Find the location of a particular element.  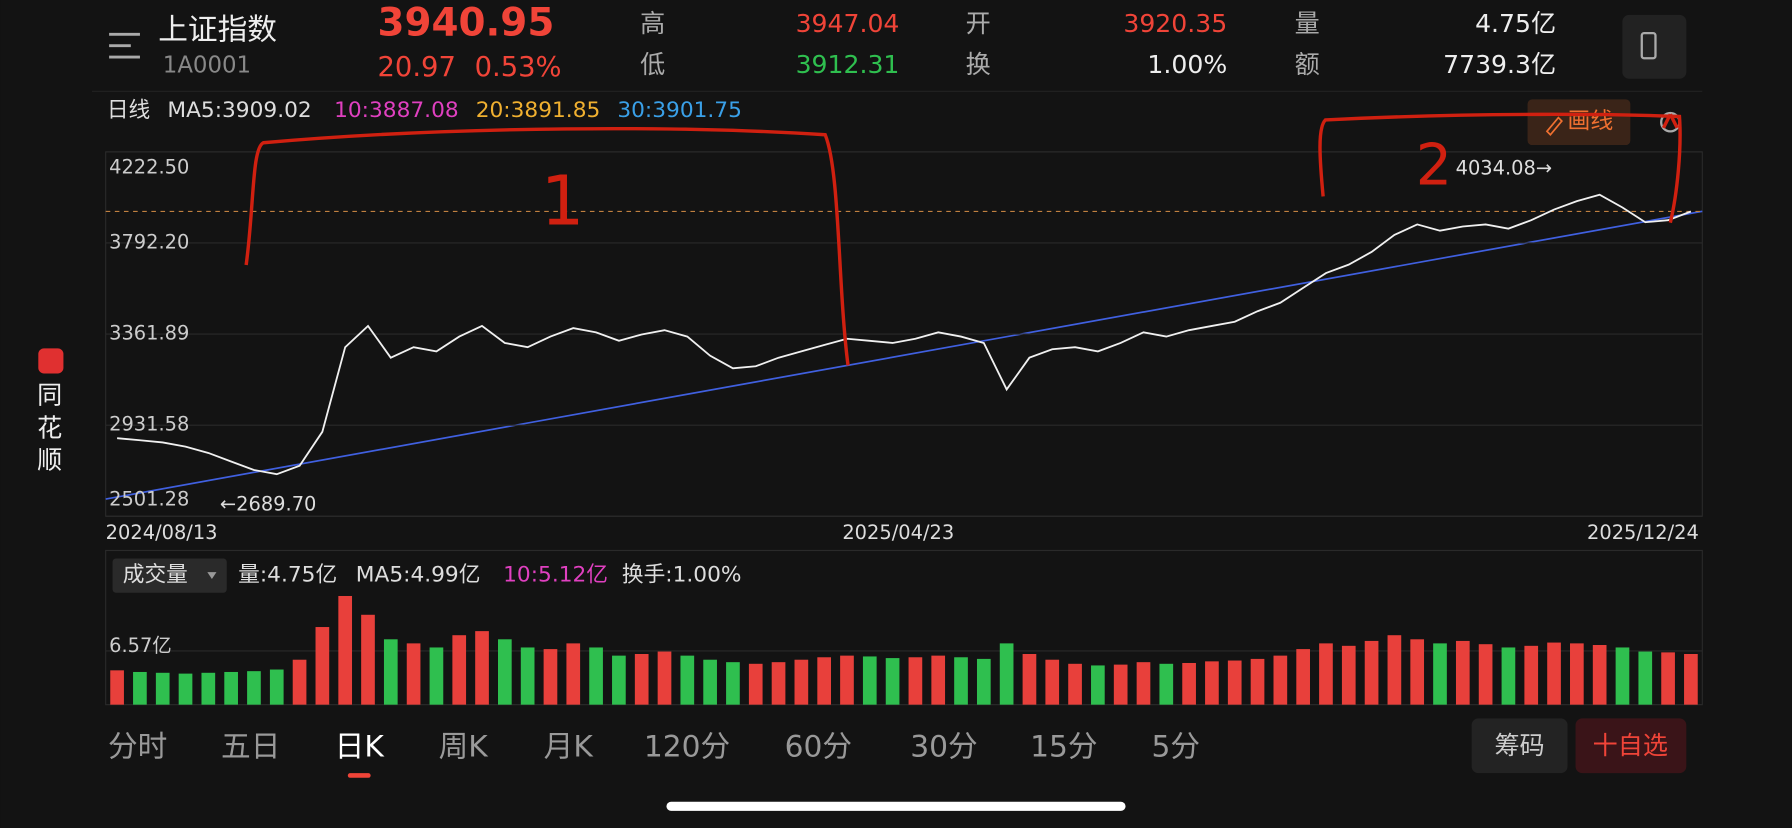

app-name: 花 is located at coordinates (49, 427).